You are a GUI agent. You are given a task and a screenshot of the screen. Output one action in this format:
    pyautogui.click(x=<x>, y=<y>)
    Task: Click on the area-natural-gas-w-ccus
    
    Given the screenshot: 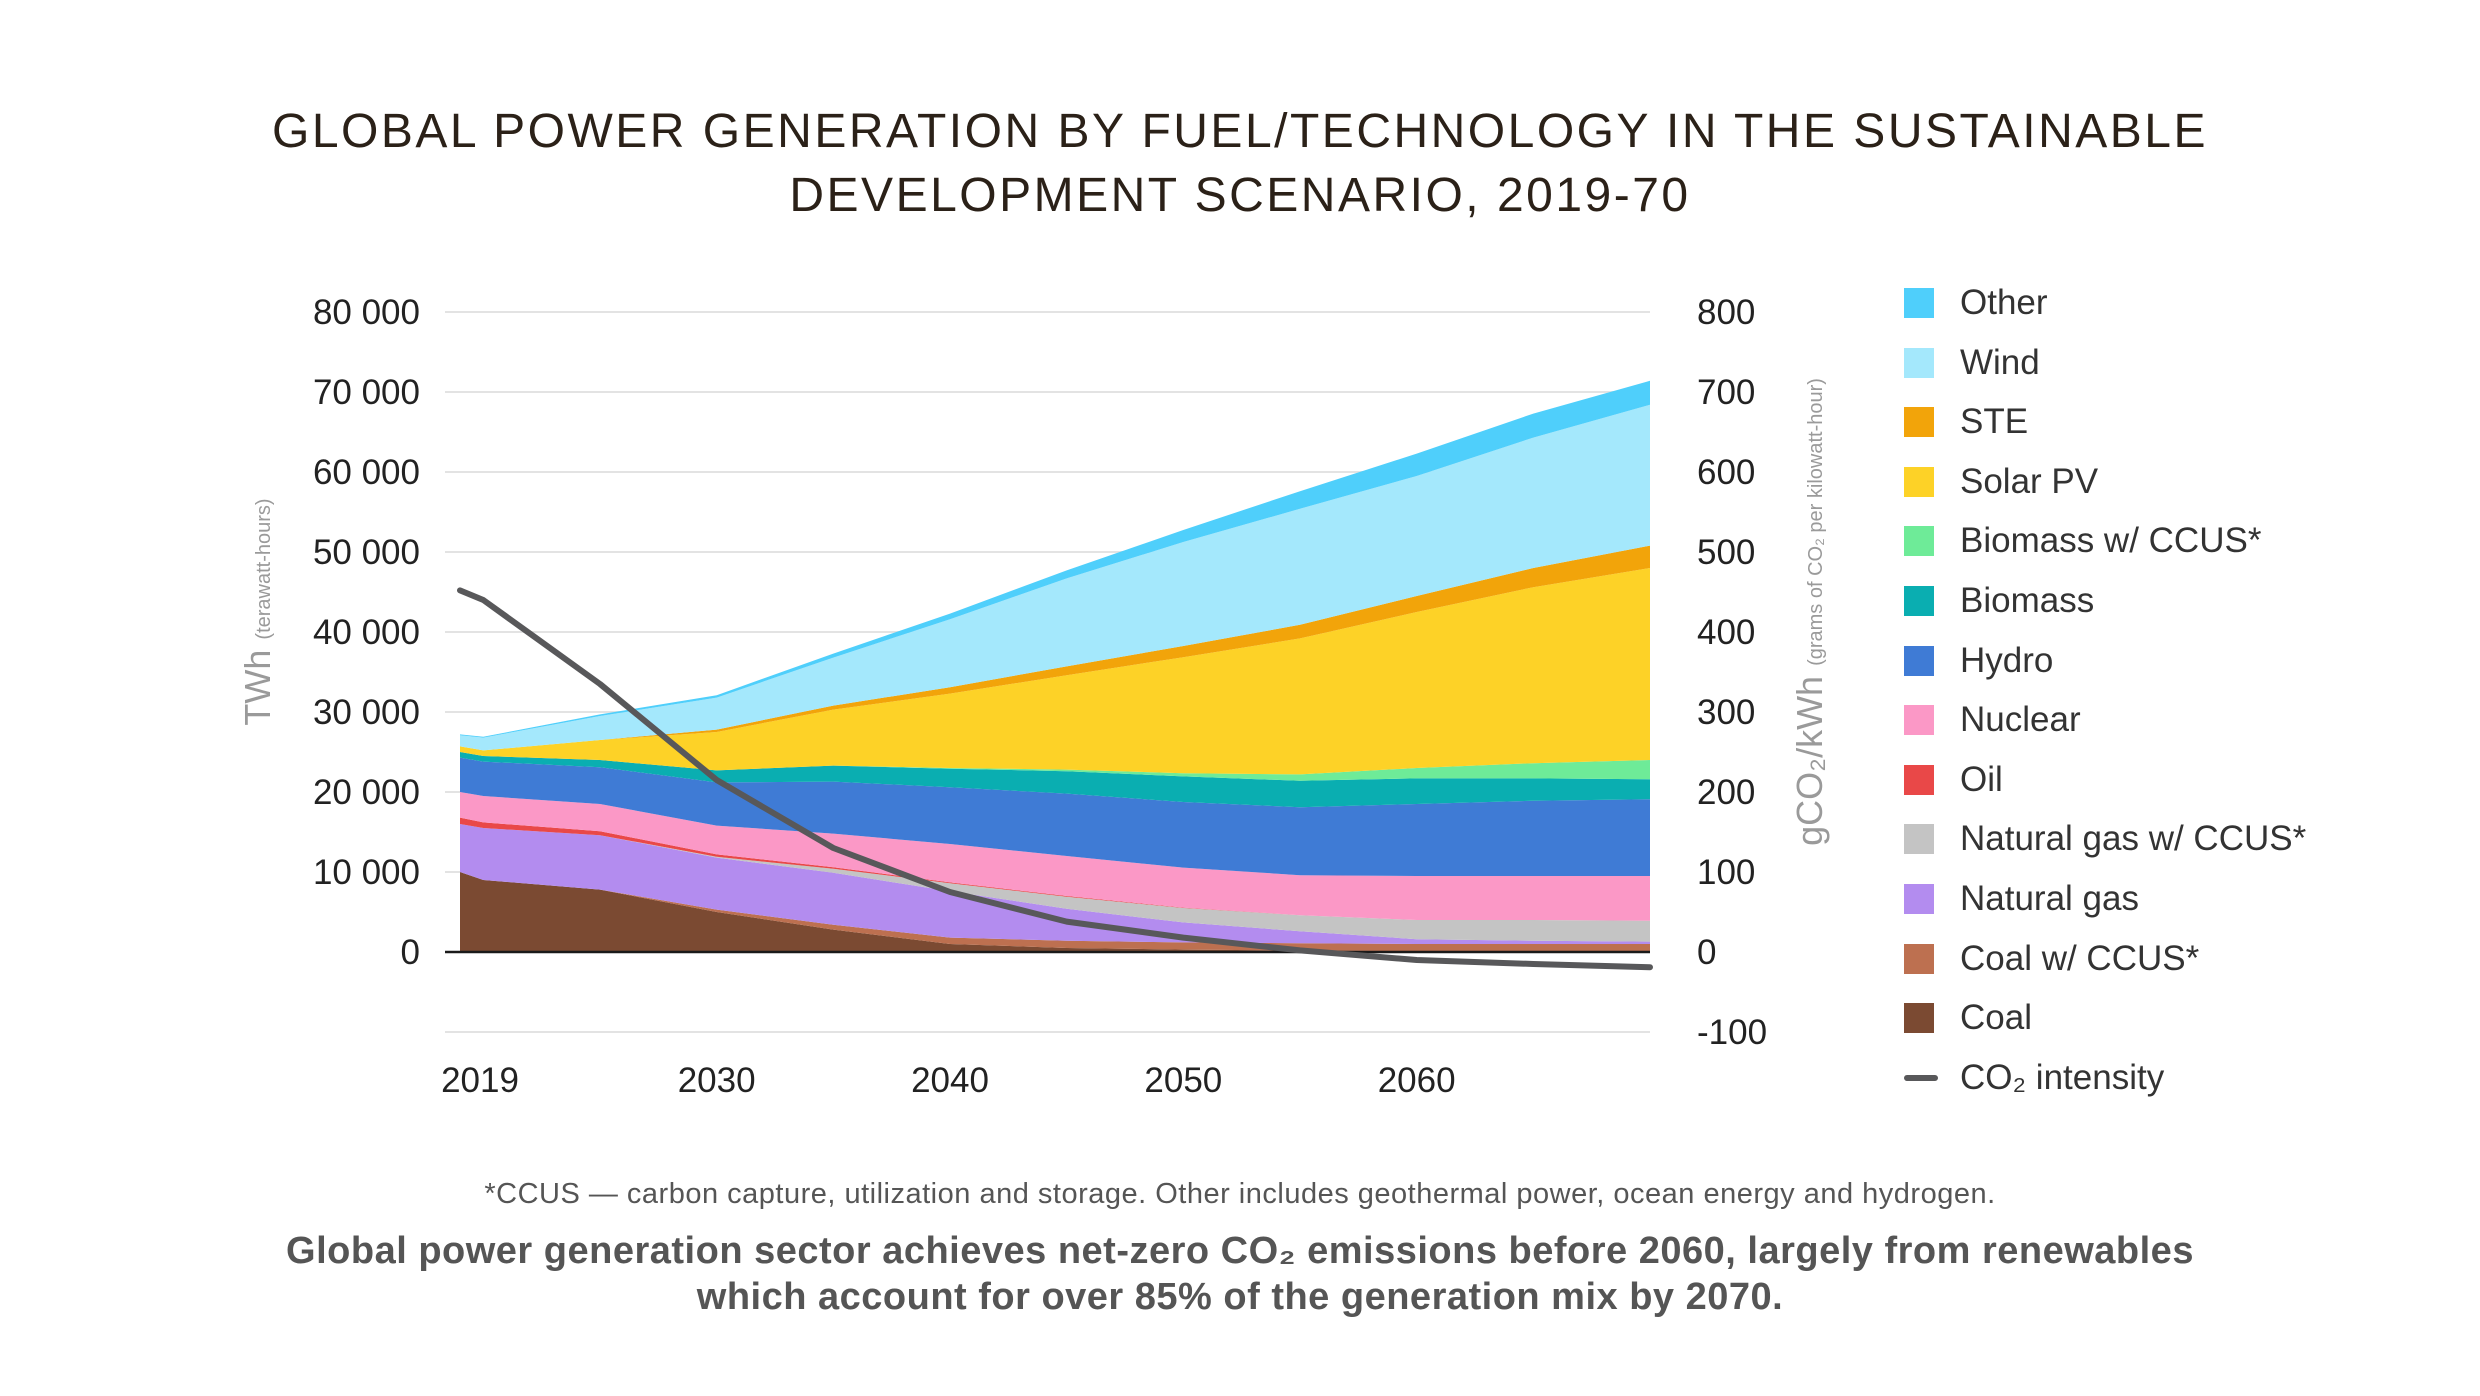 What is the action you would take?
    pyautogui.click(x=1055, y=883)
    